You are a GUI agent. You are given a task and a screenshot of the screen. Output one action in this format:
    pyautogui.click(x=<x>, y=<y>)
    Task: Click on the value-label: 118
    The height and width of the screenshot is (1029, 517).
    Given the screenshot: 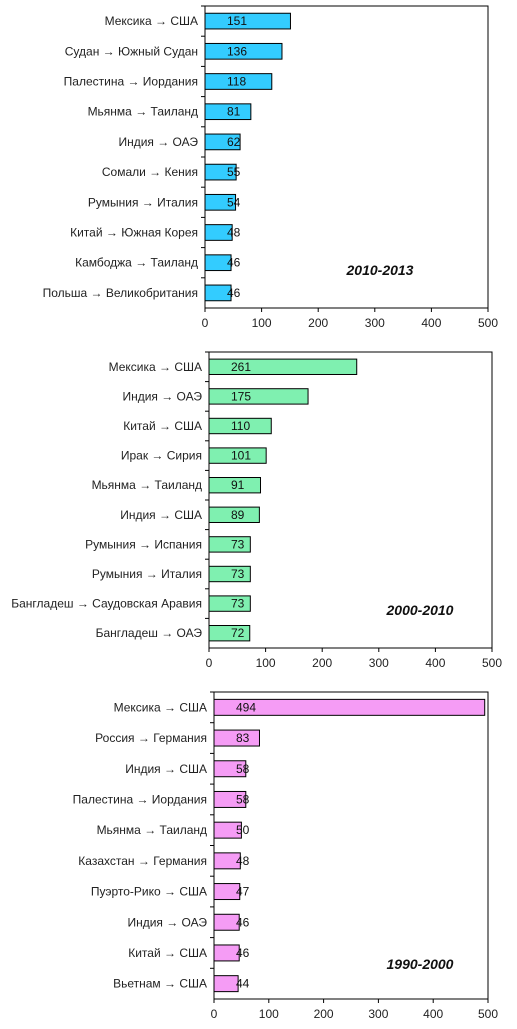 What is the action you would take?
    pyautogui.click(x=236, y=82)
    